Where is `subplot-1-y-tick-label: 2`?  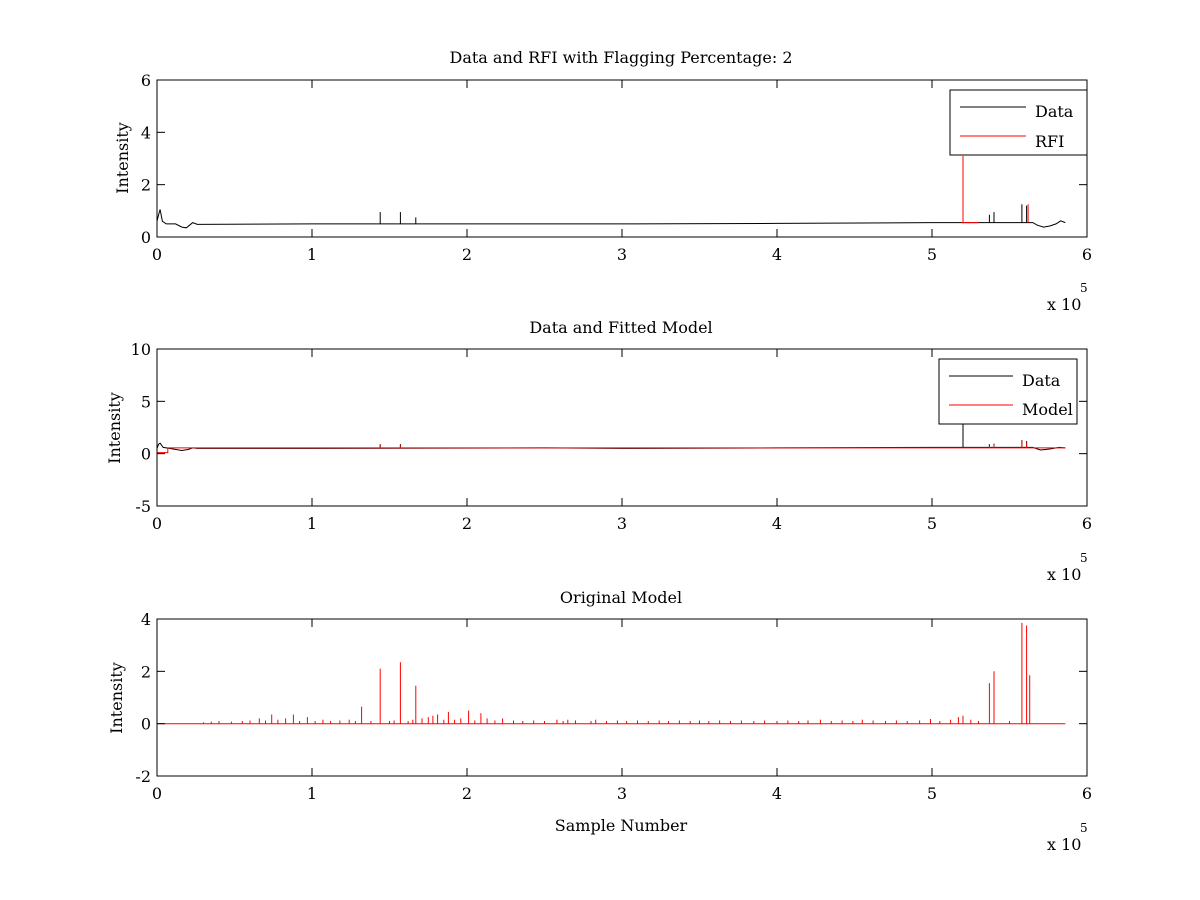
subplot-1-y-tick-label: 2 is located at coordinates (146, 185).